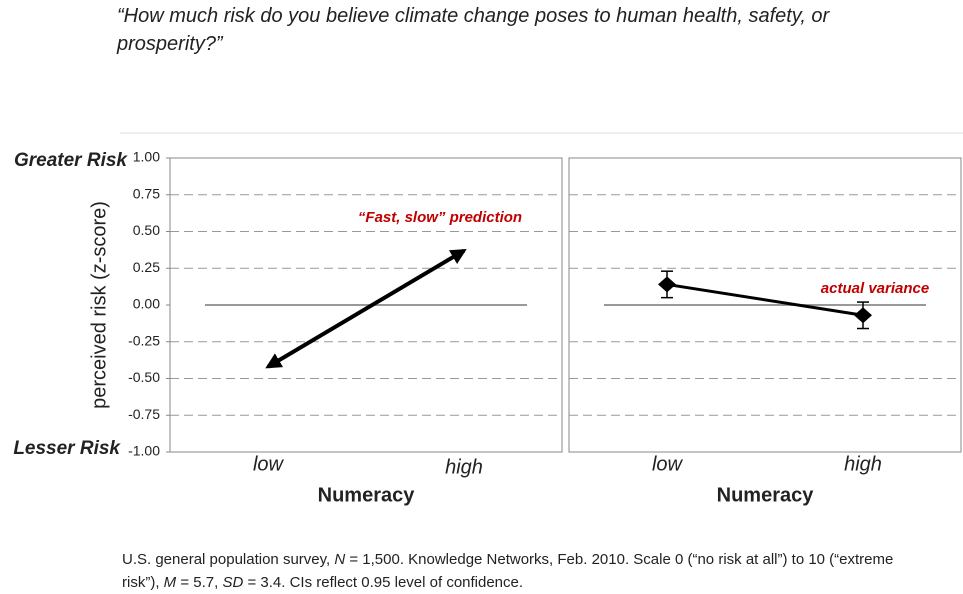 Image resolution: width=963 pixels, height=594 pixels. I want to click on footnote-text: U.S. general population survey,, so click(228, 559).